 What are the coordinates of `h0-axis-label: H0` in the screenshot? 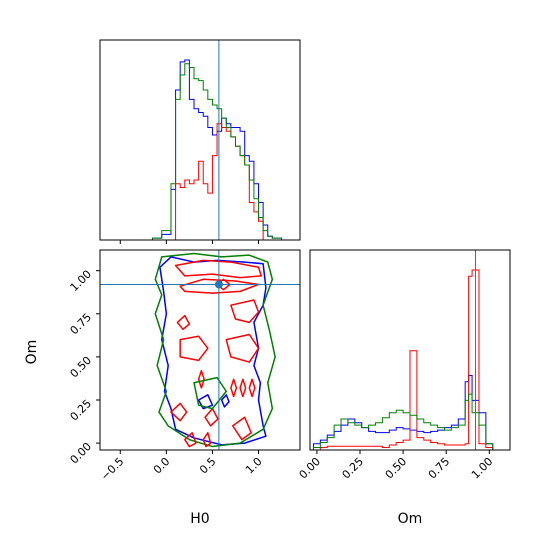 It's located at (199, 519).